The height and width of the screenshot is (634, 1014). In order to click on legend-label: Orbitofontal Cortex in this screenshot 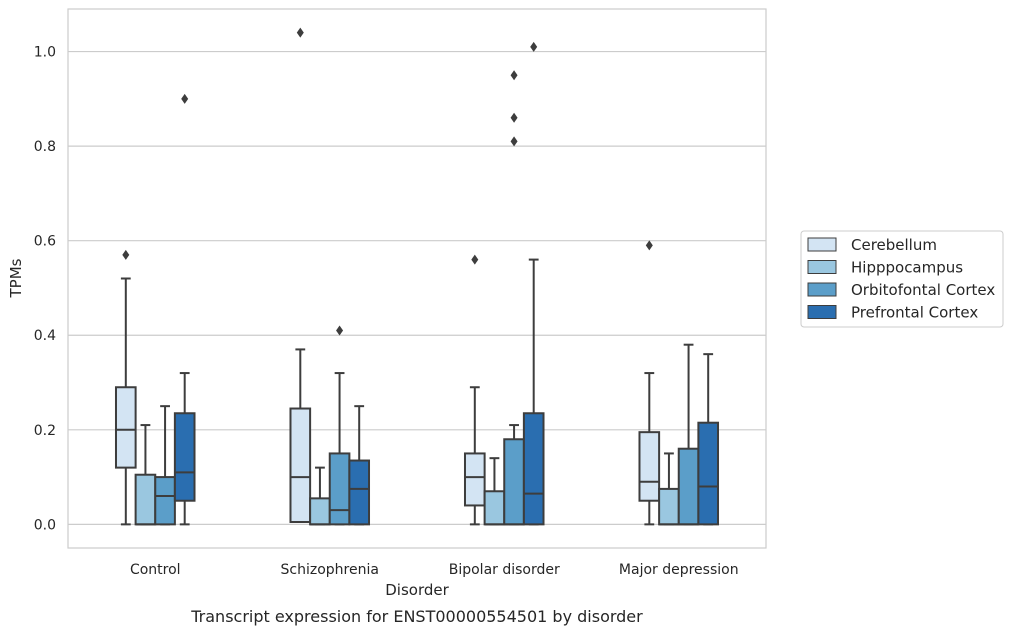, I will do `click(923, 290)`.